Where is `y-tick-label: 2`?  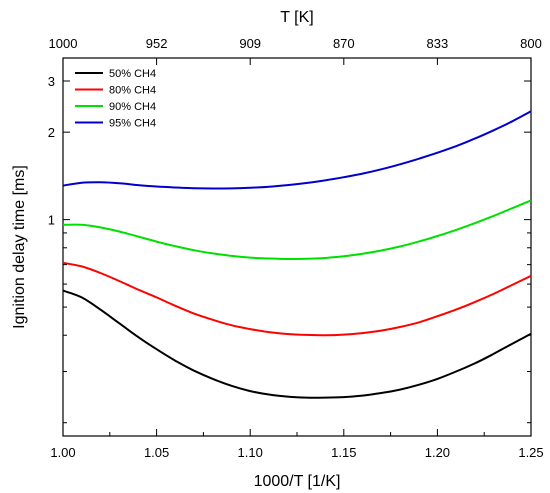
y-tick-label: 2 is located at coordinates (51, 132).